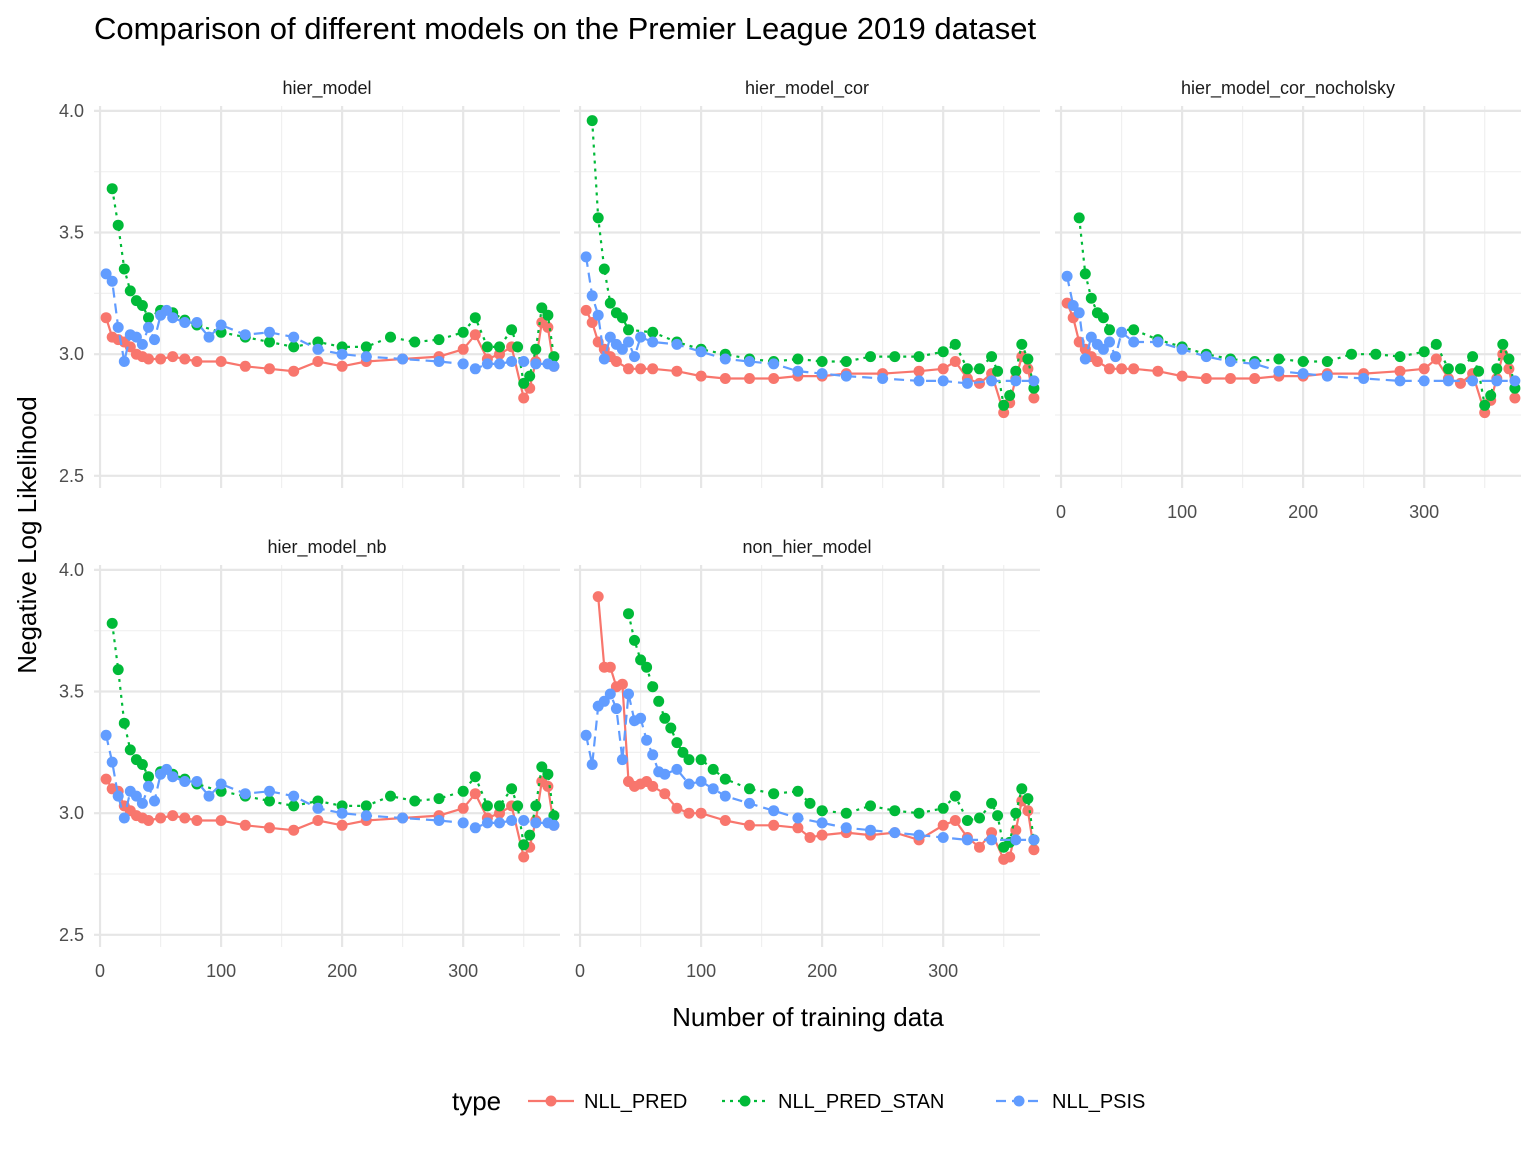  I want to click on legend: type NLL_PRED NLL_PRED_STAN NLL_PSIS, so click(798, 1101).